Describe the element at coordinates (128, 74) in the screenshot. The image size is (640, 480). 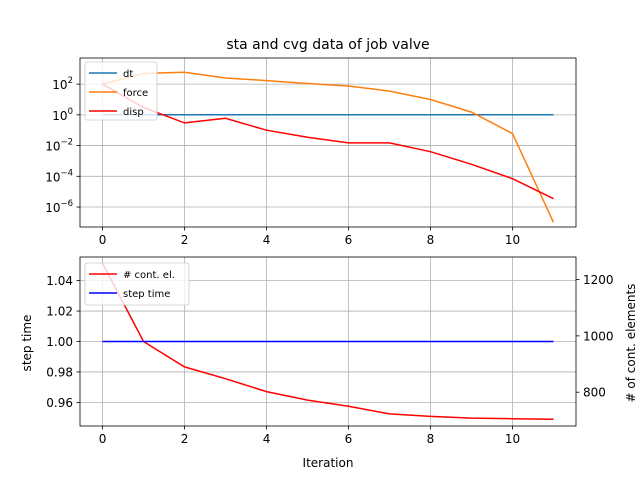
I see `top-legend-label: dt` at that location.